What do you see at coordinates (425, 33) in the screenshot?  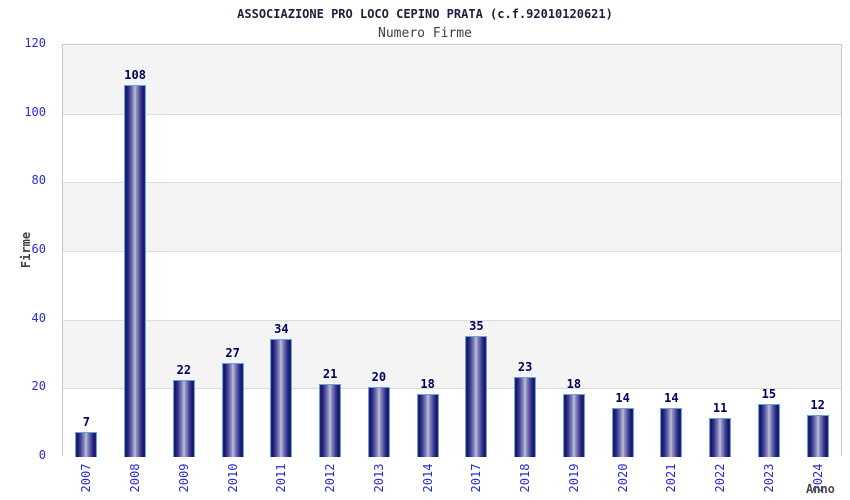 I see `chart-subtitle: Numero Firme` at bounding box center [425, 33].